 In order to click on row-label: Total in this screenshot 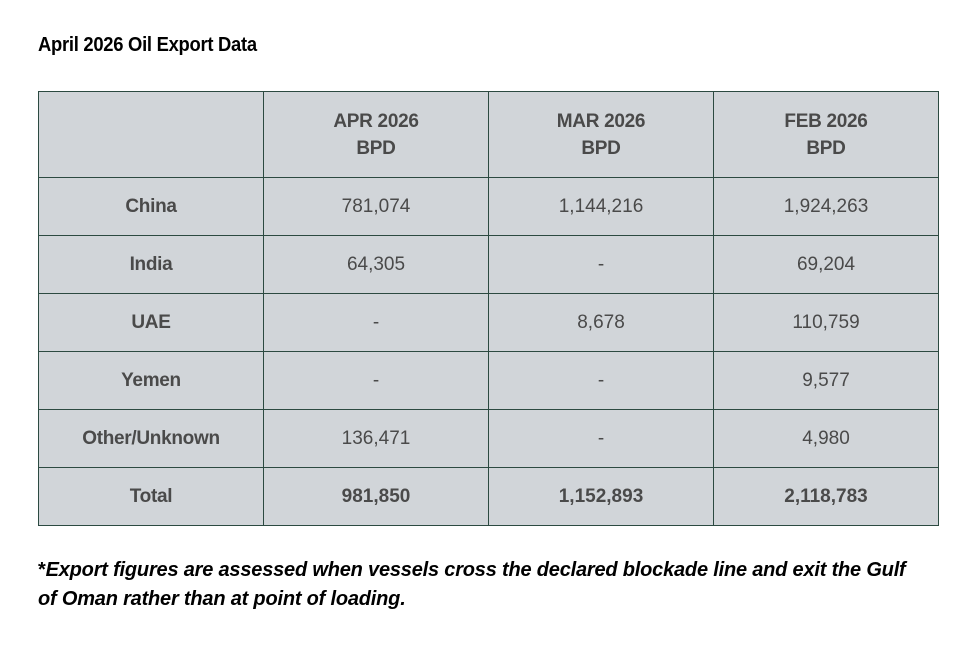, I will do `click(151, 496)`.